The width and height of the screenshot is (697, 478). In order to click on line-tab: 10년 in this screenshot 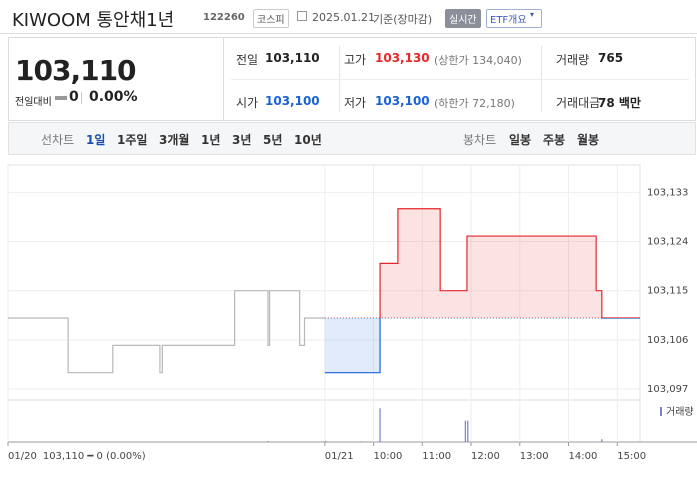, I will do `click(308, 140)`.